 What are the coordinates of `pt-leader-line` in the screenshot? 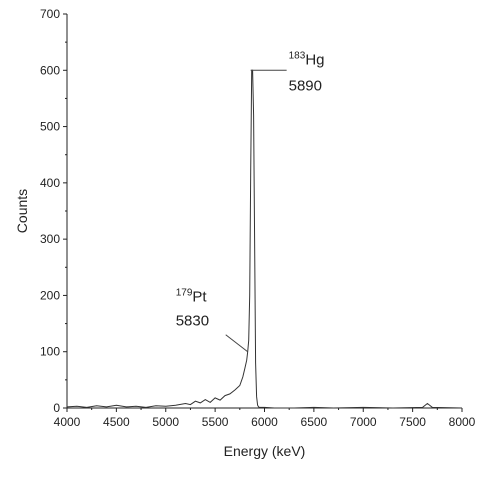 It's located at (237, 343).